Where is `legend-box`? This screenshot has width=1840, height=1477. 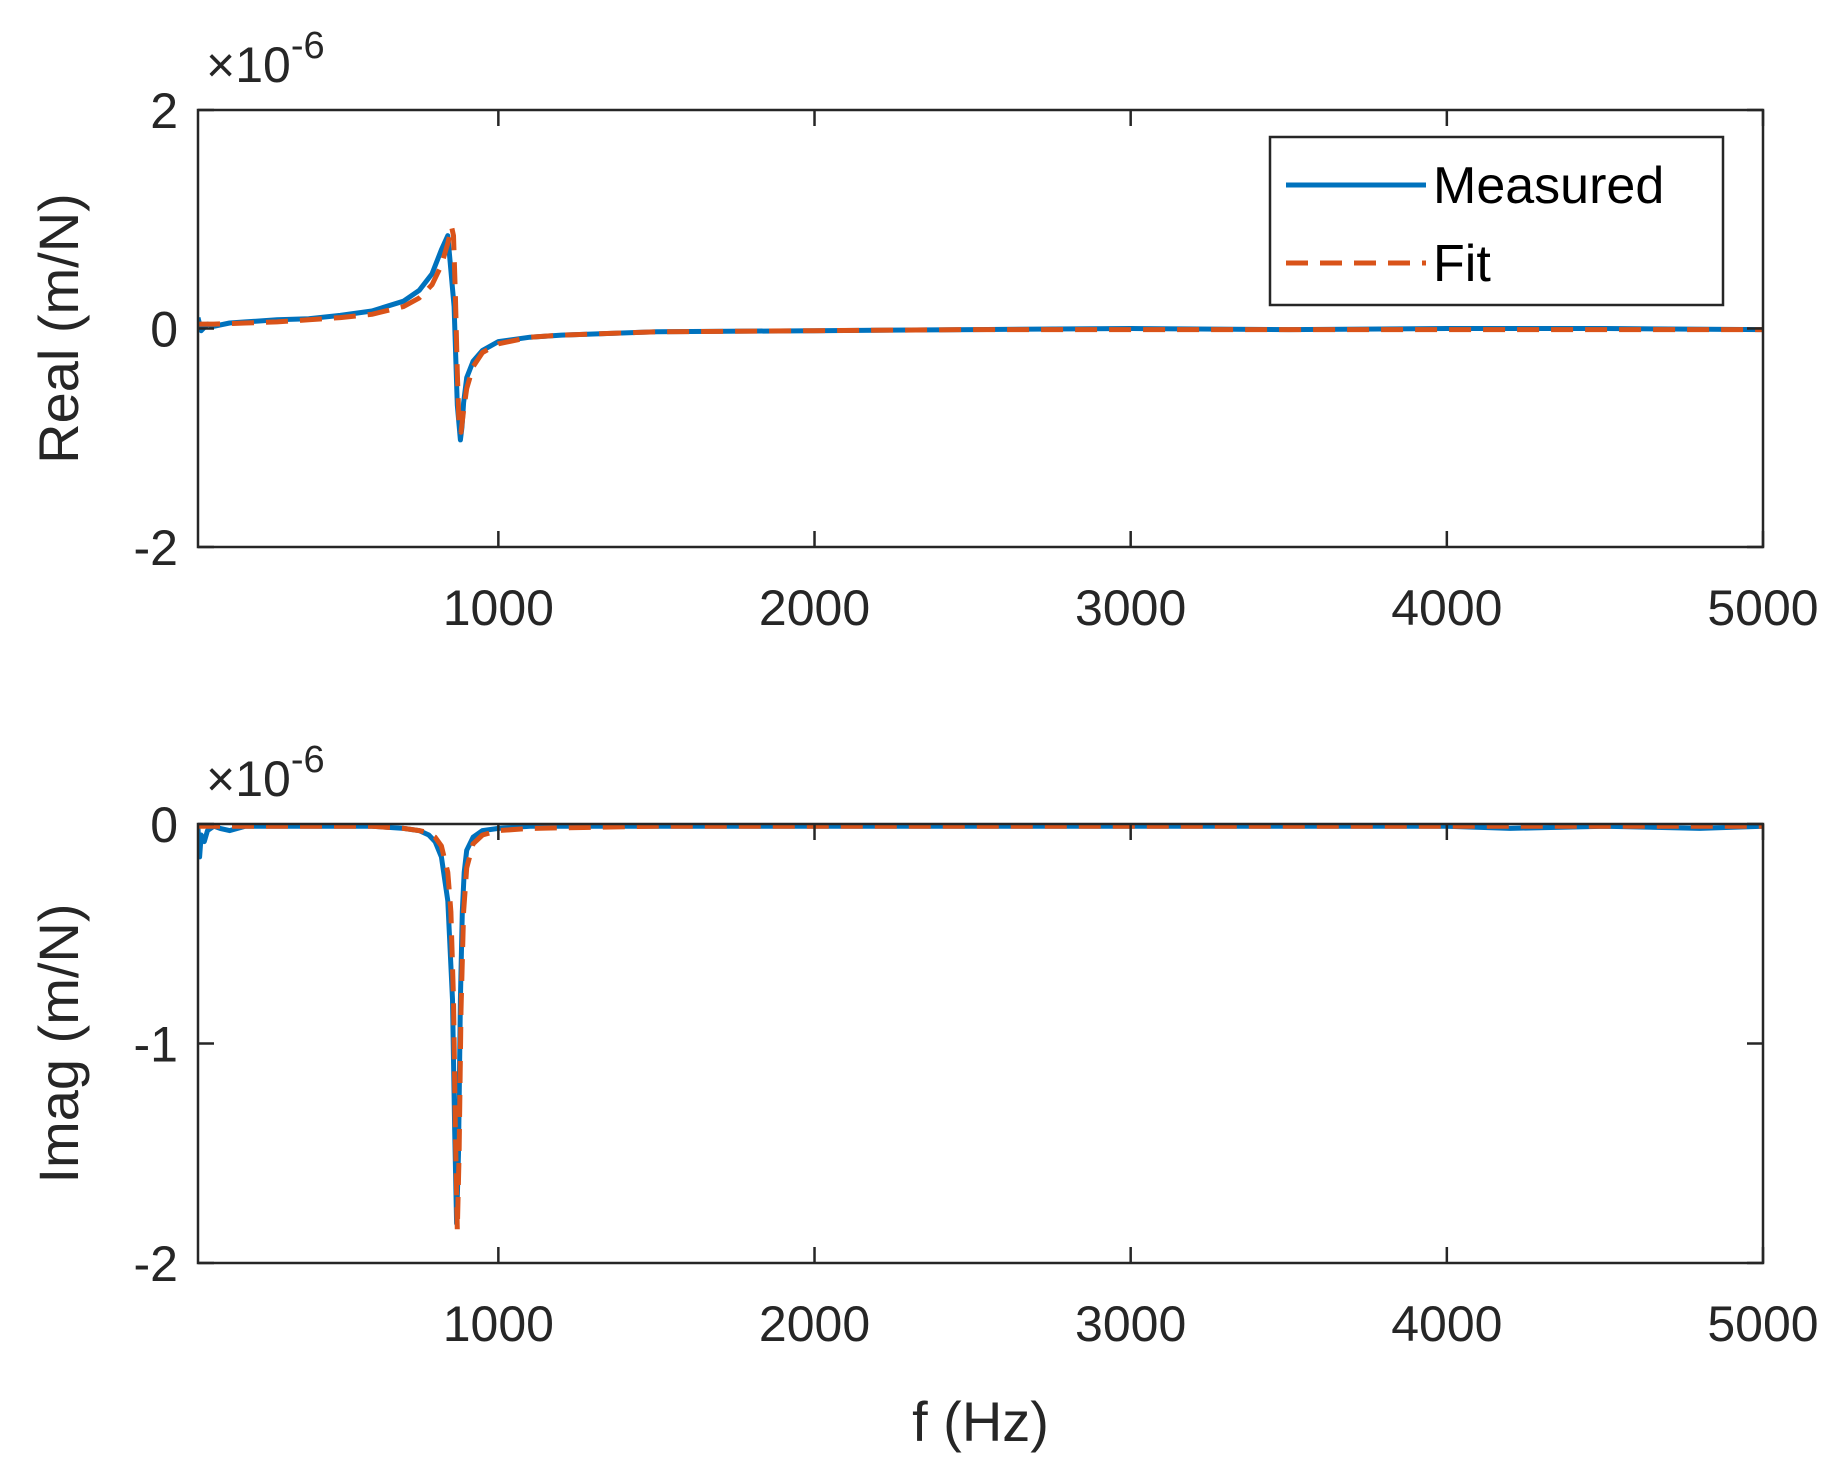
legend-box is located at coordinates (1496, 221).